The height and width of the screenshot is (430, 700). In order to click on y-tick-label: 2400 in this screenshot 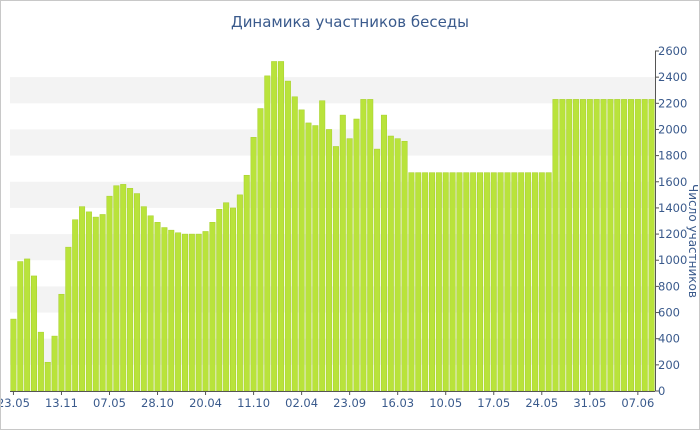, I will do `click(672, 77)`.